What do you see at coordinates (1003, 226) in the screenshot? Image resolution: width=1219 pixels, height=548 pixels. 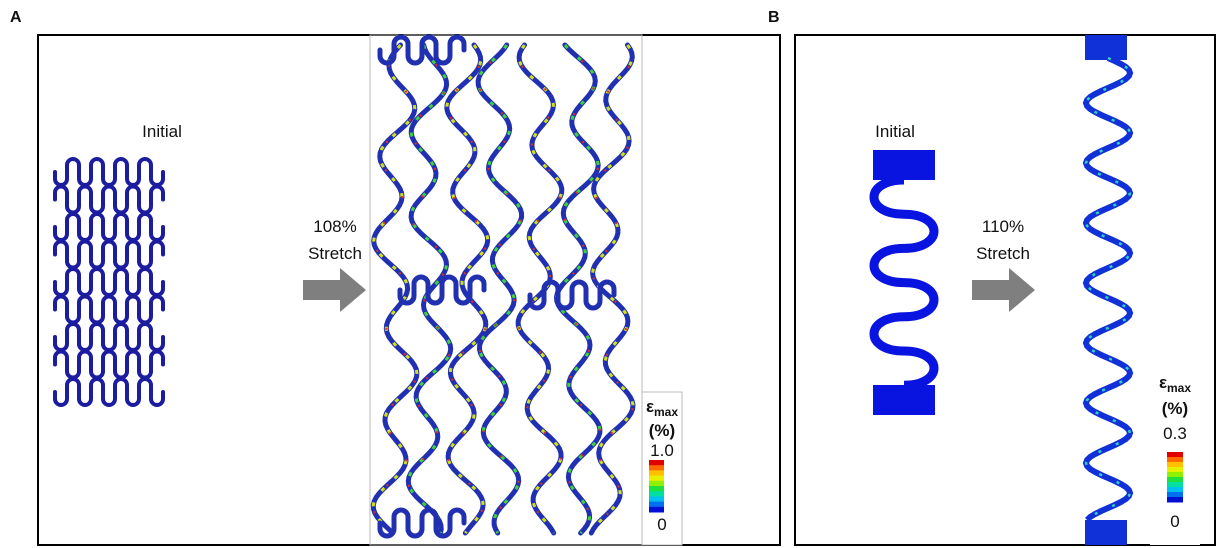 I see `stretch-amount: 110%` at bounding box center [1003, 226].